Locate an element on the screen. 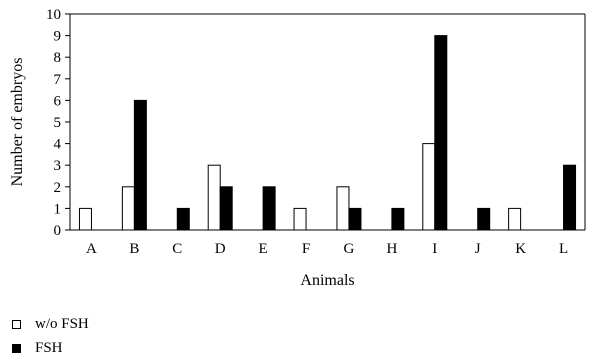  x-tick-label: J is located at coordinates (478, 249).